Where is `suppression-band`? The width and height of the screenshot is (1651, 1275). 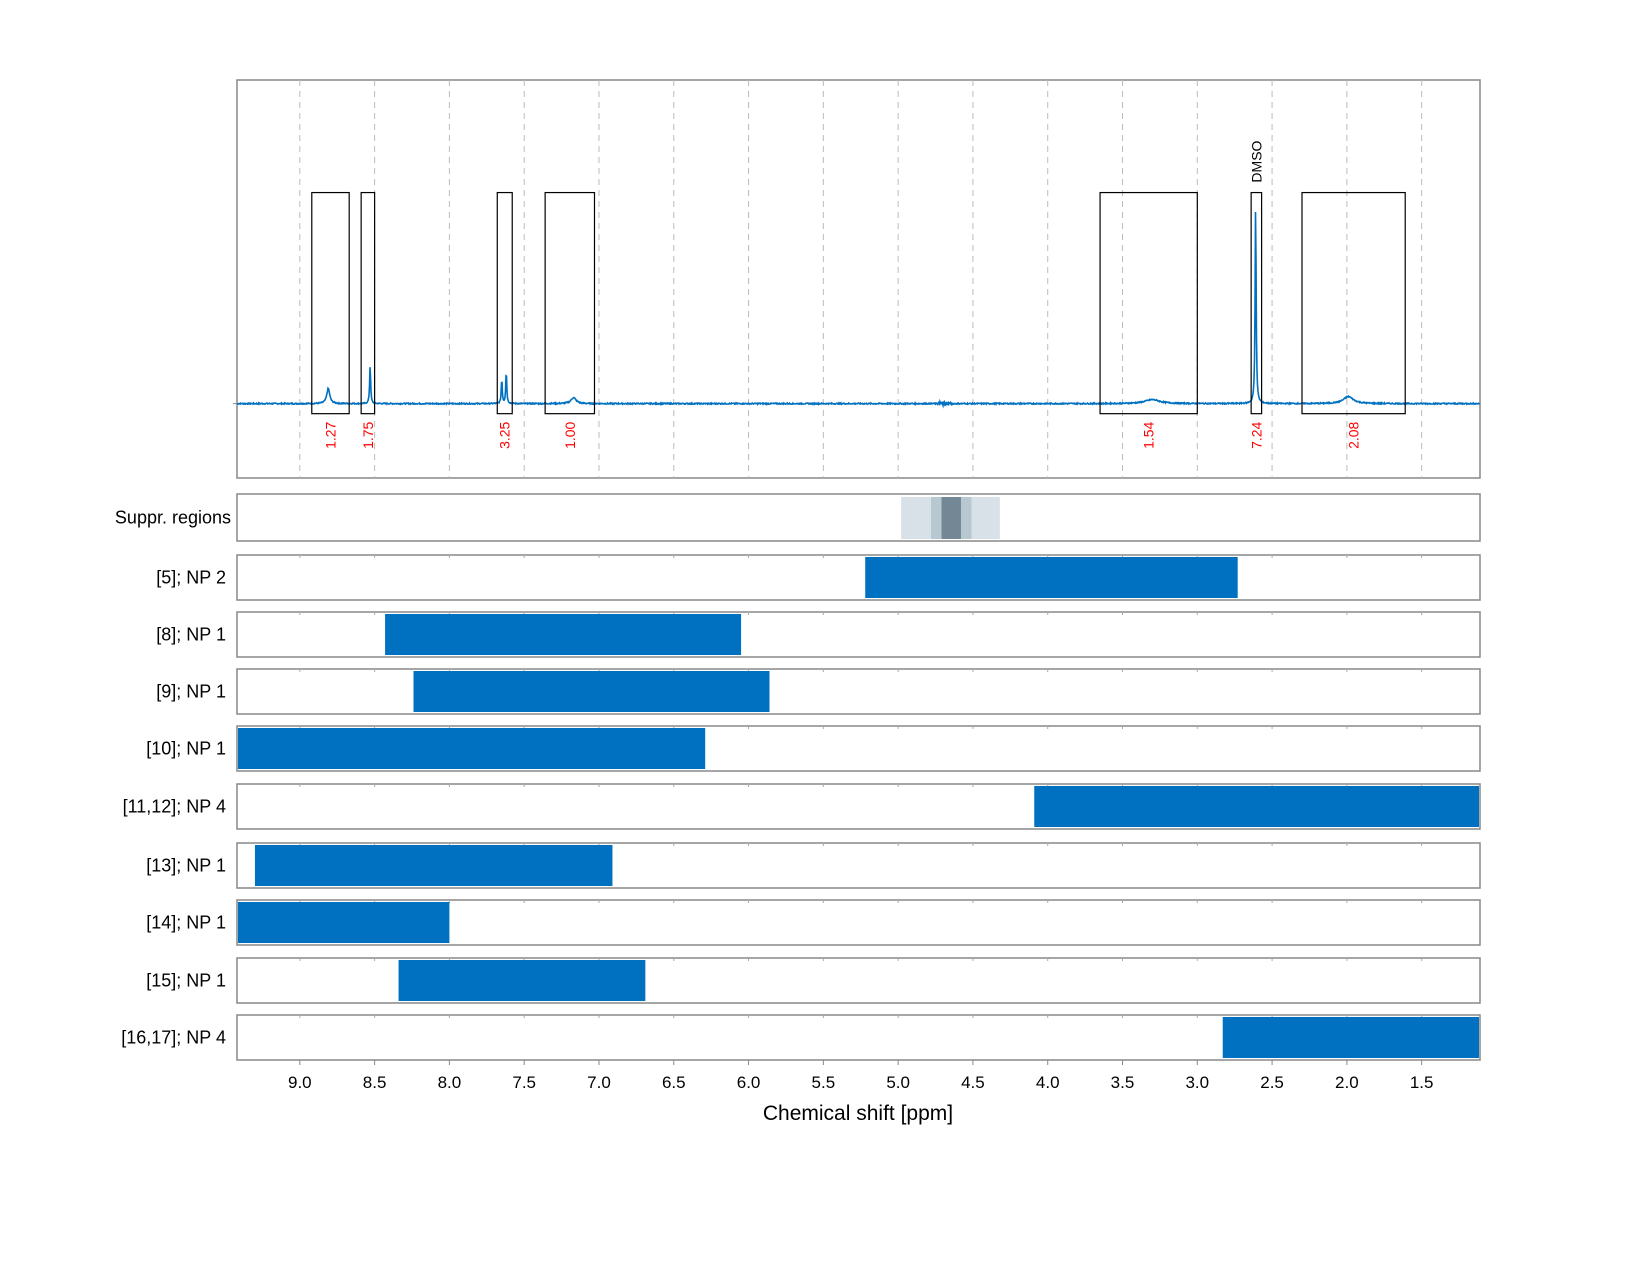 suppression-band is located at coordinates (951, 518).